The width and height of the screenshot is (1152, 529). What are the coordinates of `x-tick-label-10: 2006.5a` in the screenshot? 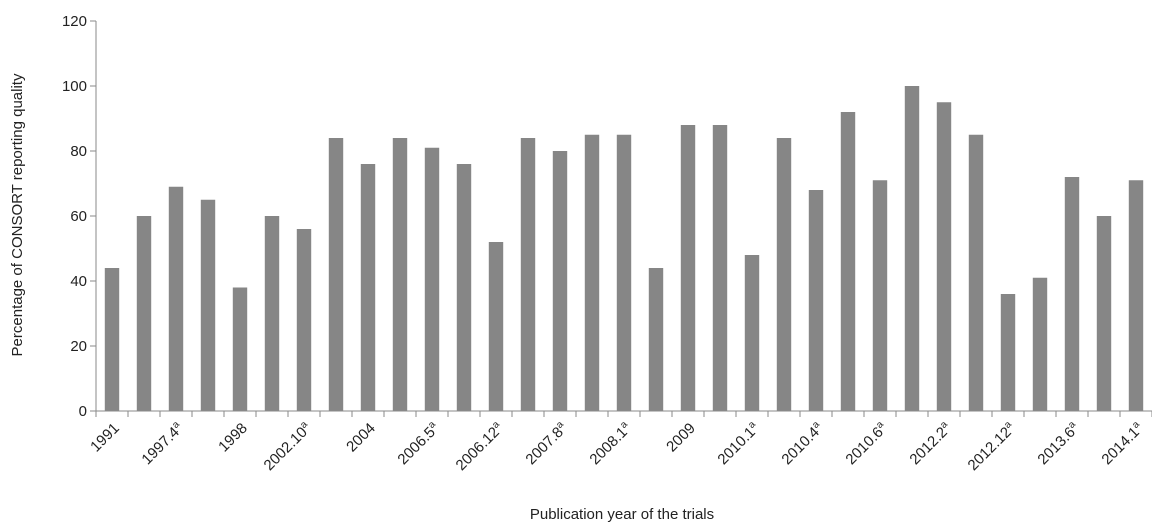 It's located at (418, 443).